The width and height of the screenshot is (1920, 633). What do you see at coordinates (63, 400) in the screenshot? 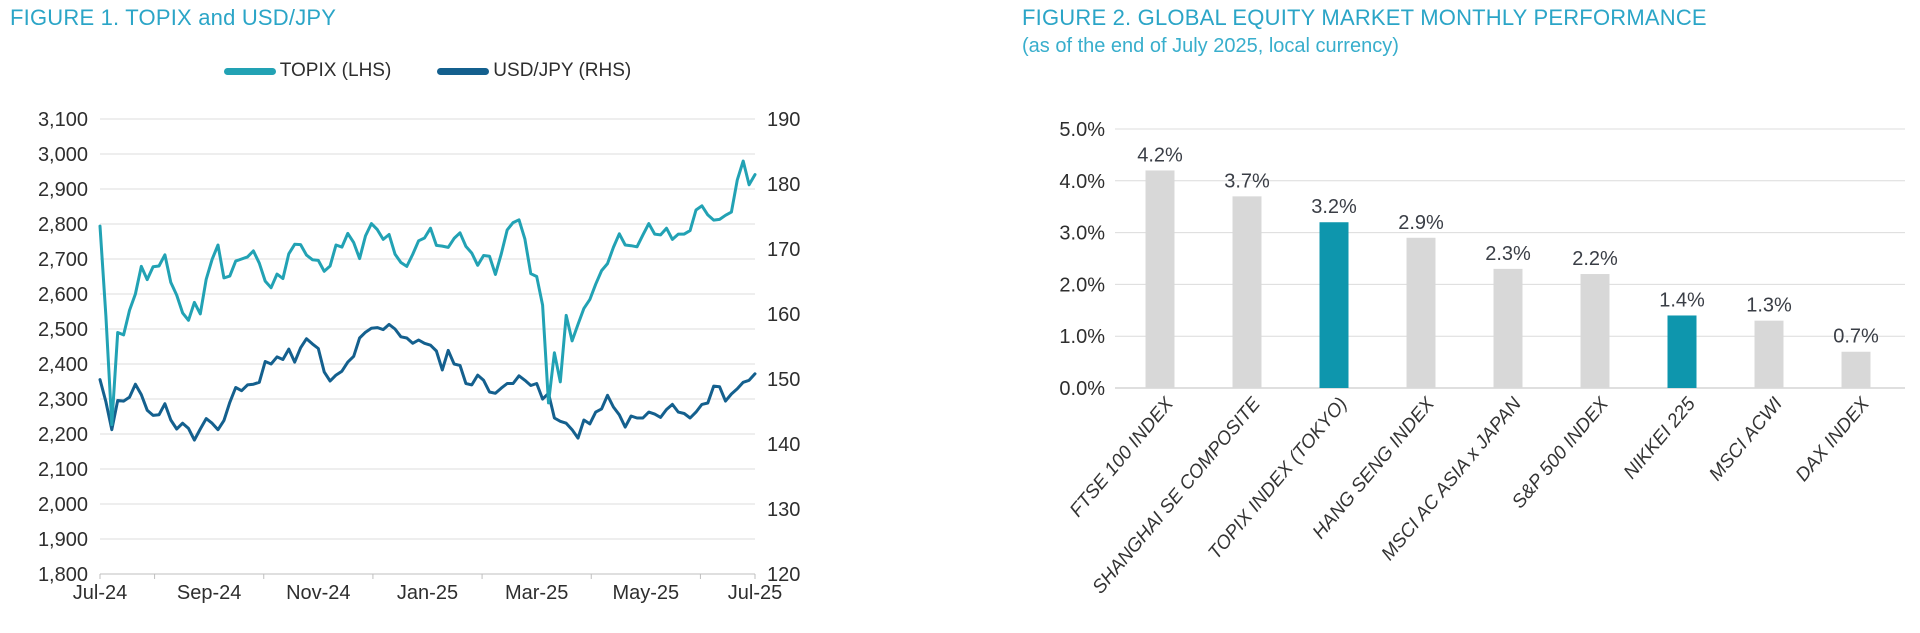
I see `y-left-tick-label: 2,300` at bounding box center [63, 400].